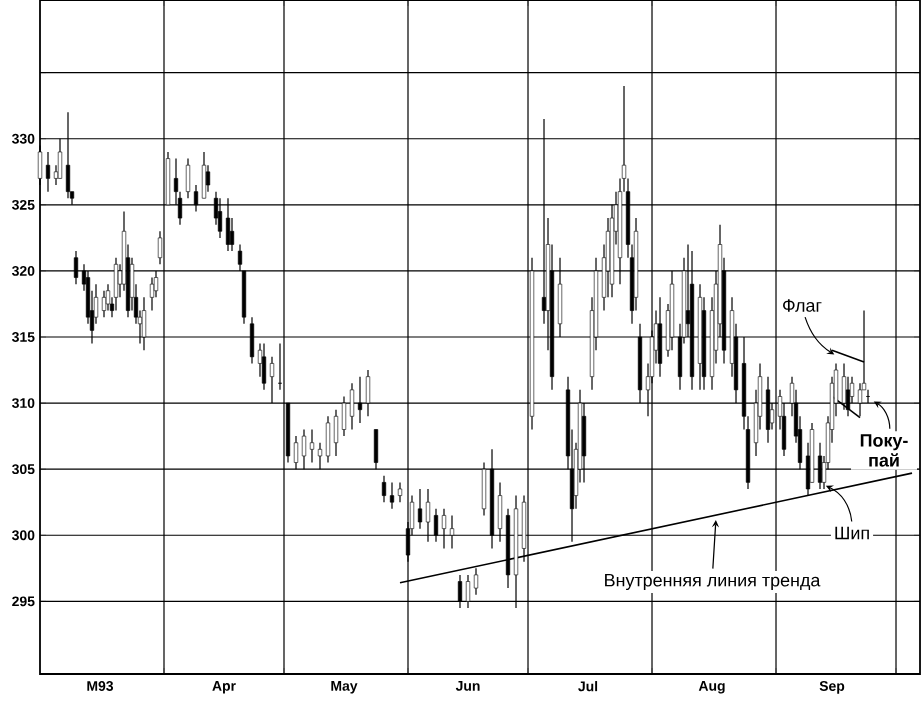 The height and width of the screenshot is (706, 924). Describe the element at coordinates (713, 582) in the screenshot. I see `annotation: Внутренняя линия тренда` at that location.